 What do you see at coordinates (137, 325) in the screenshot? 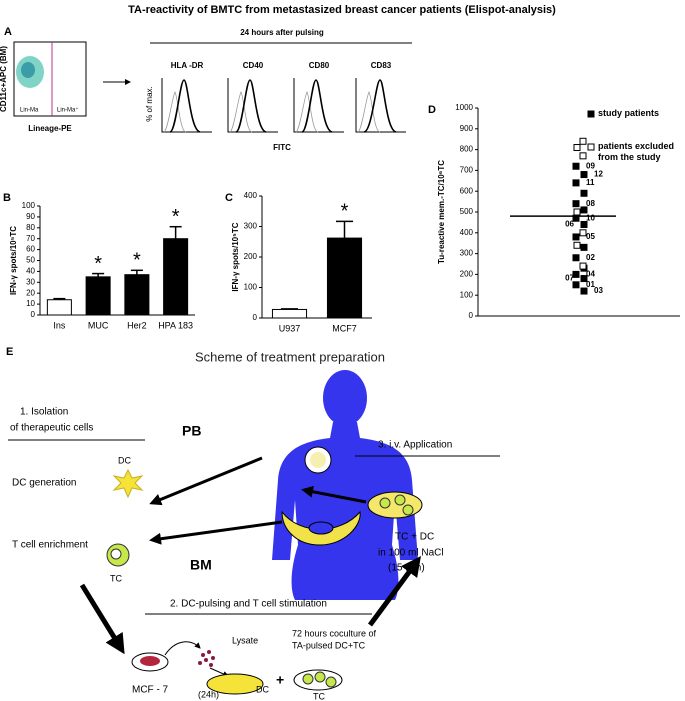
I see `x-tick-label: Her2` at bounding box center [137, 325].